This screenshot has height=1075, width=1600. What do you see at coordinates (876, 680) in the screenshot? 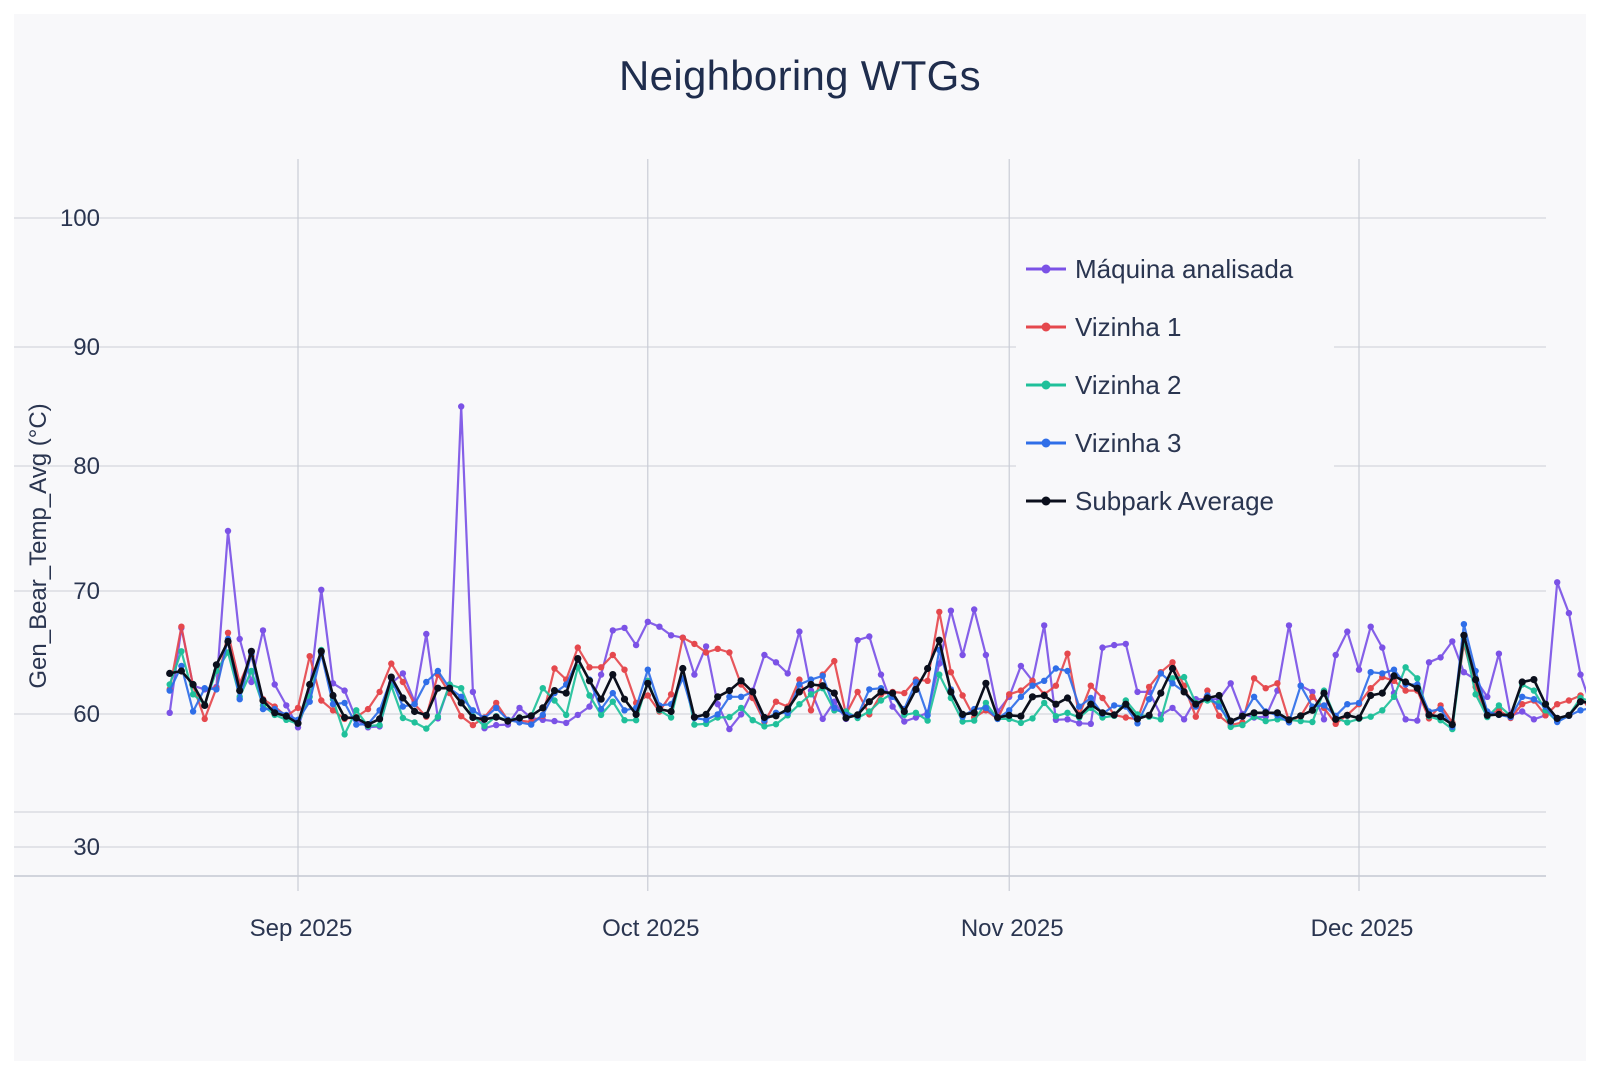
I see `series-subpark-average` at bounding box center [876, 680].